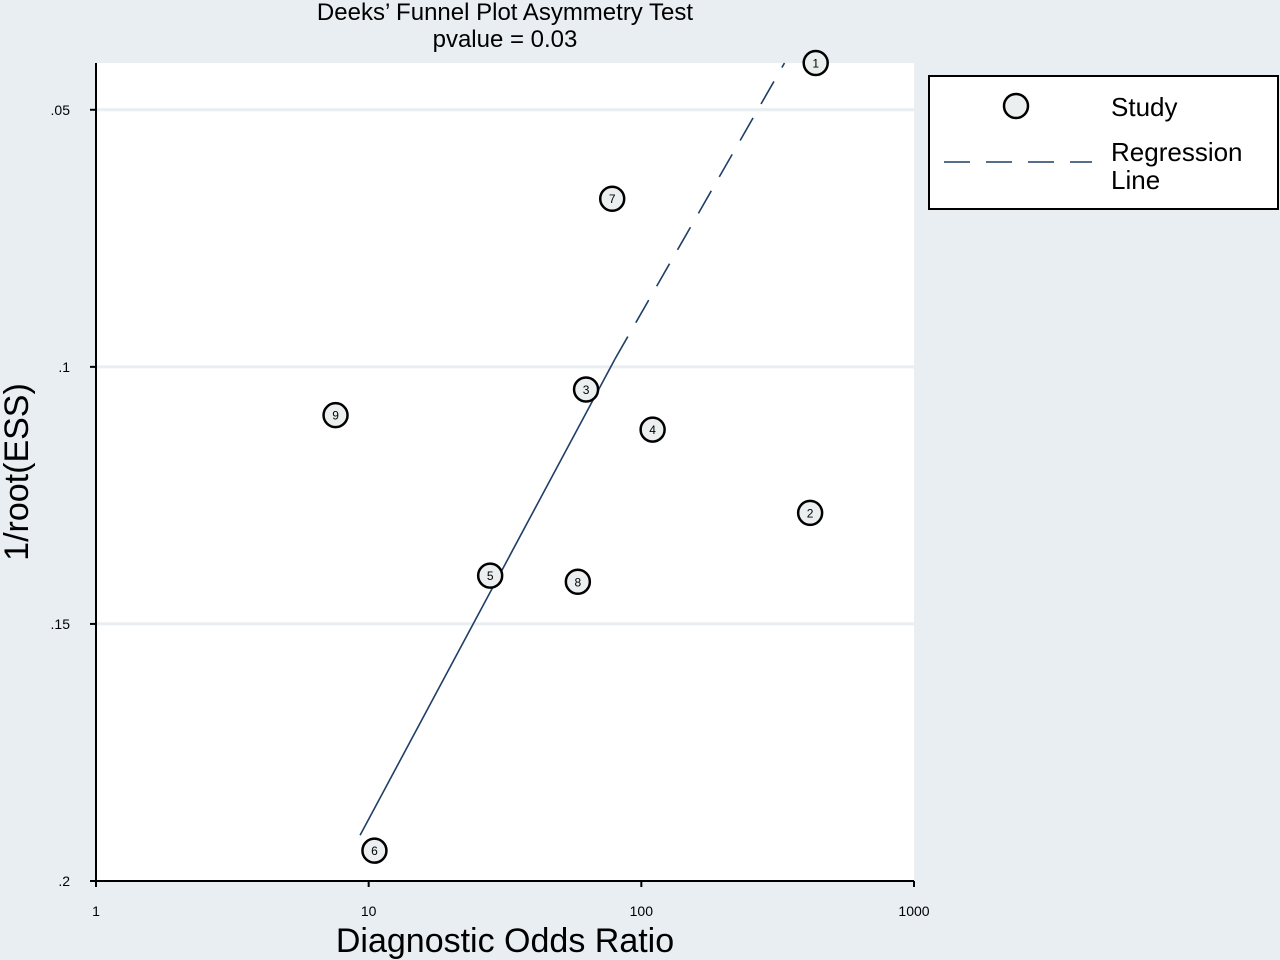 This screenshot has height=960, width=1280. Describe the element at coordinates (1135, 180) in the screenshot. I see `legend-regression-label-line2: Line` at that location.